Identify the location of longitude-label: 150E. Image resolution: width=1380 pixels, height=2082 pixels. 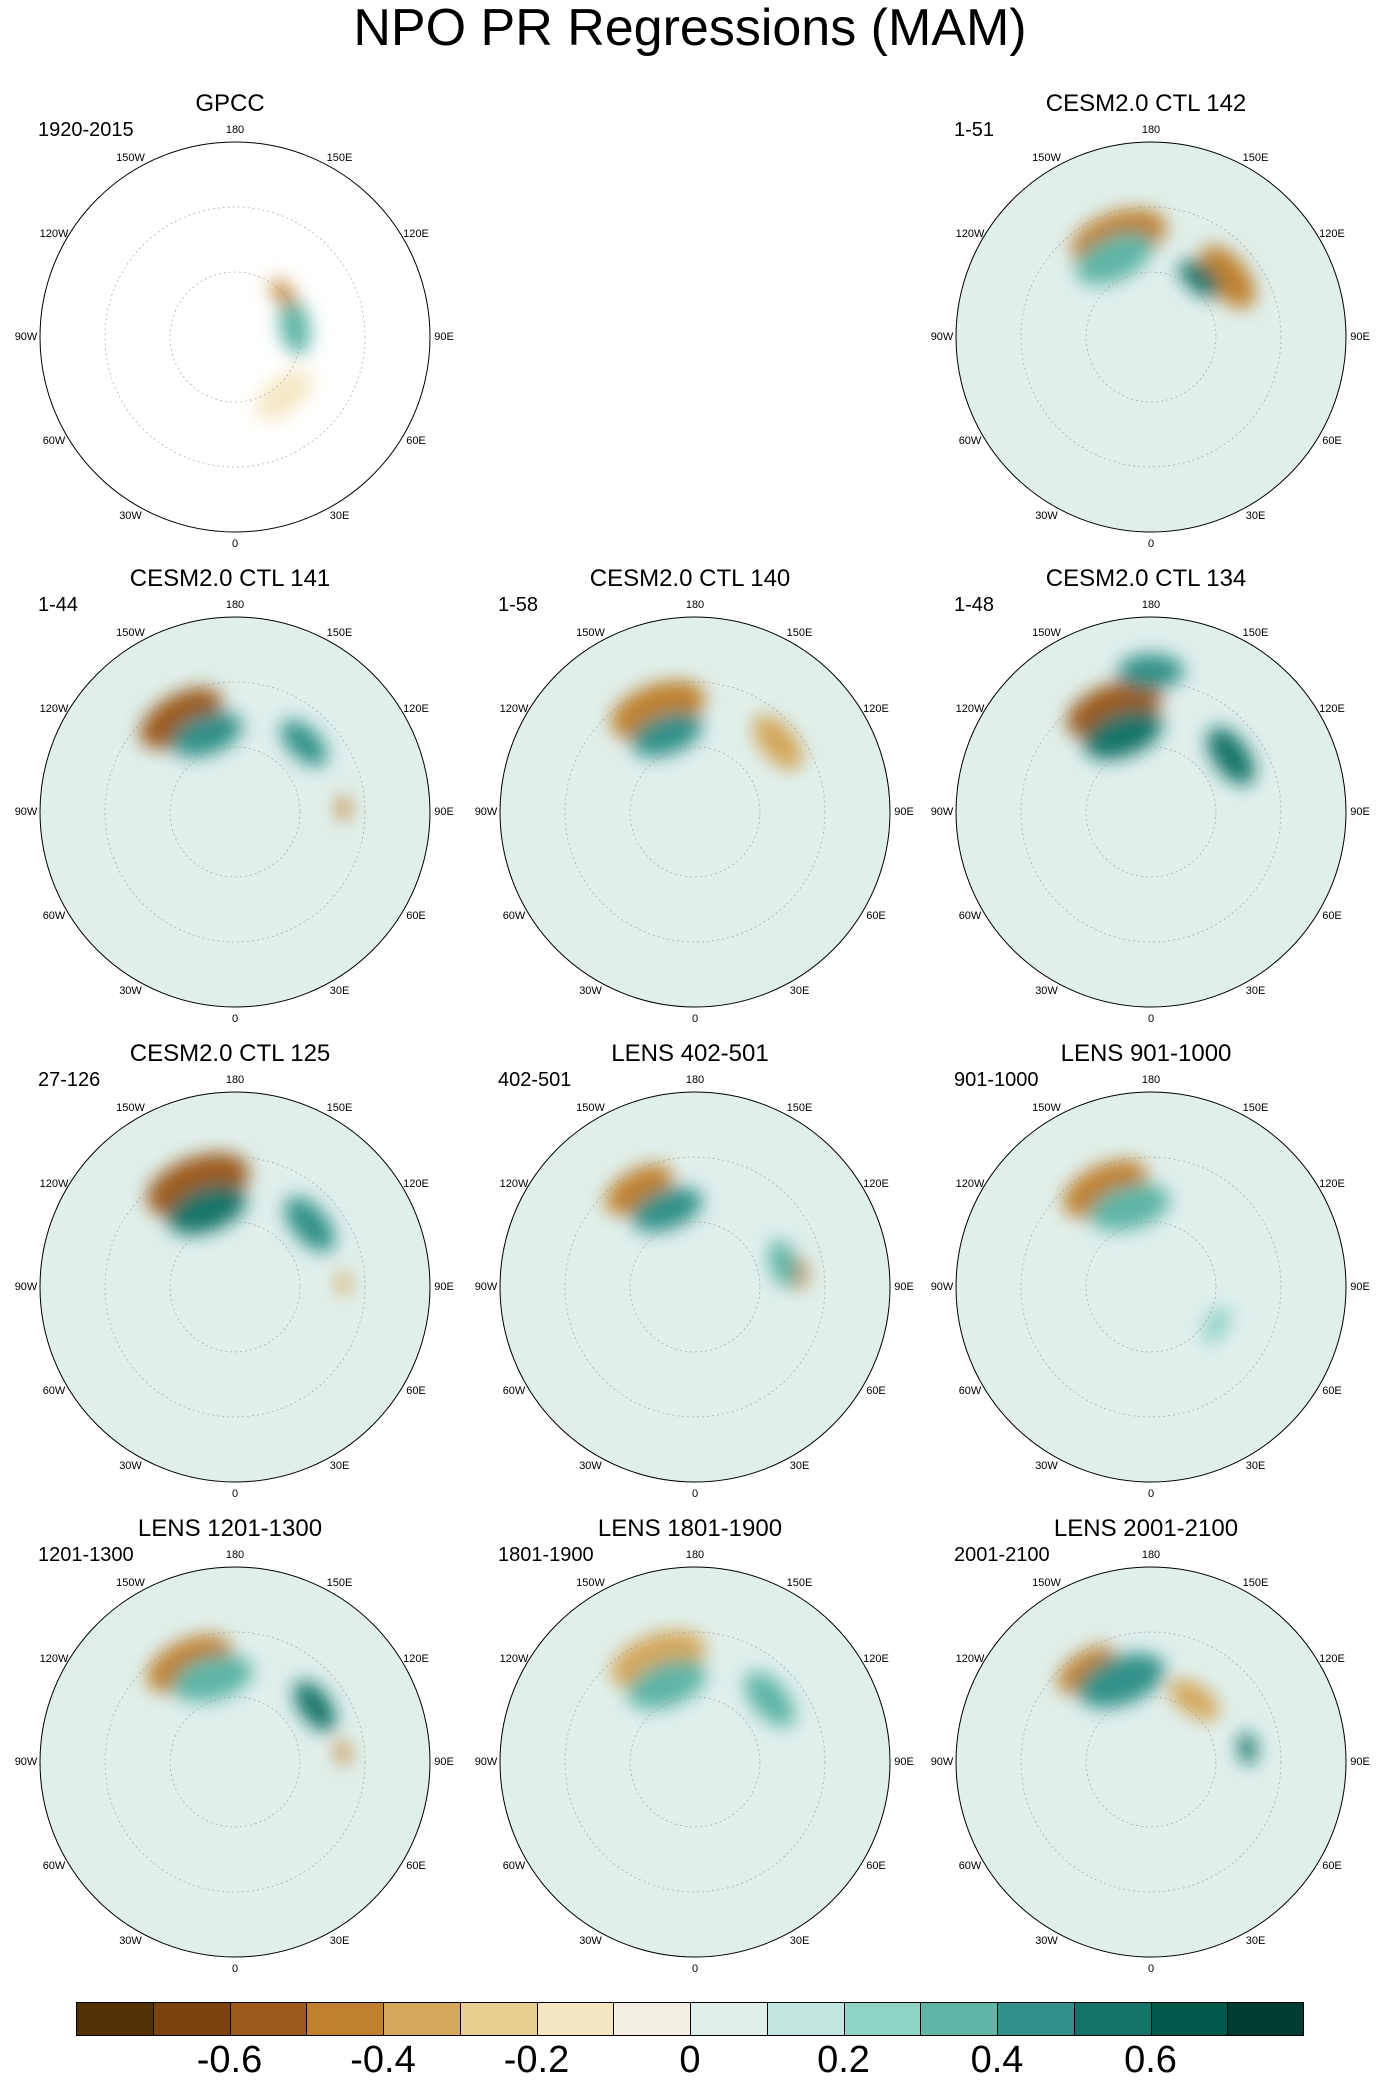
(799, 632).